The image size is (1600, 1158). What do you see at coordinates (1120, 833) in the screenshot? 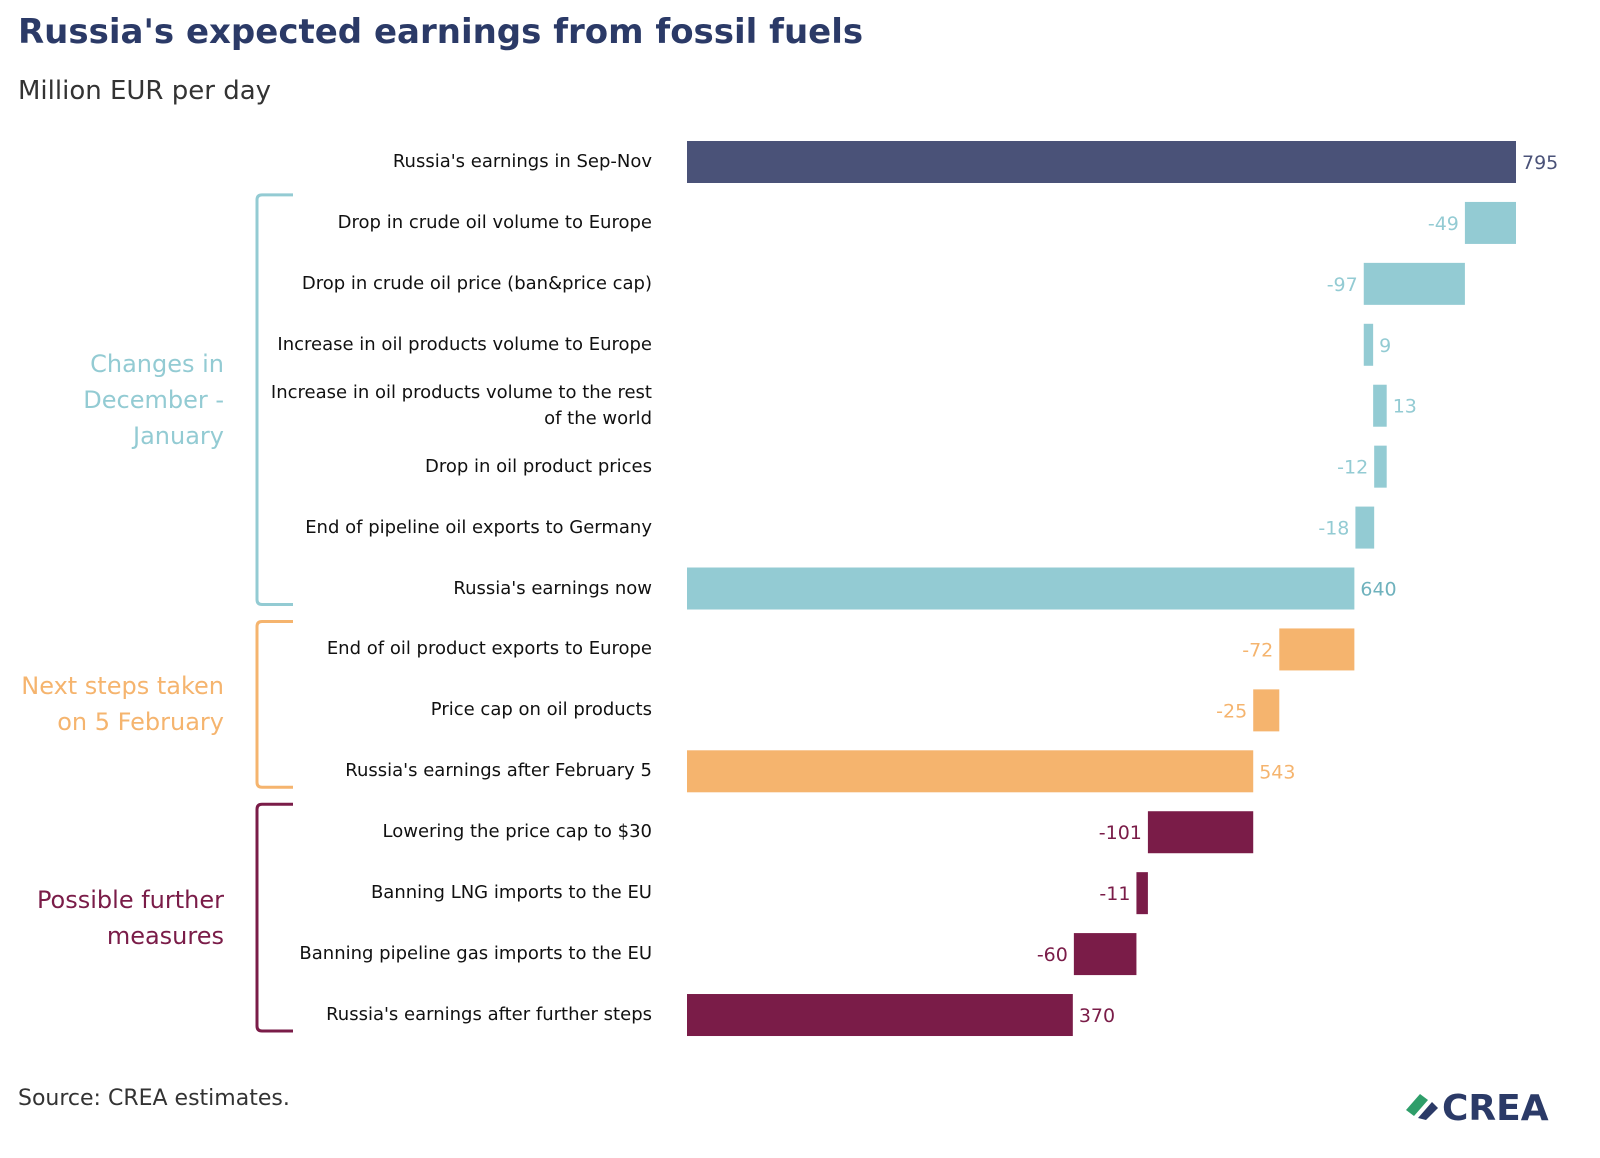
I see `value-label: -101` at bounding box center [1120, 833].